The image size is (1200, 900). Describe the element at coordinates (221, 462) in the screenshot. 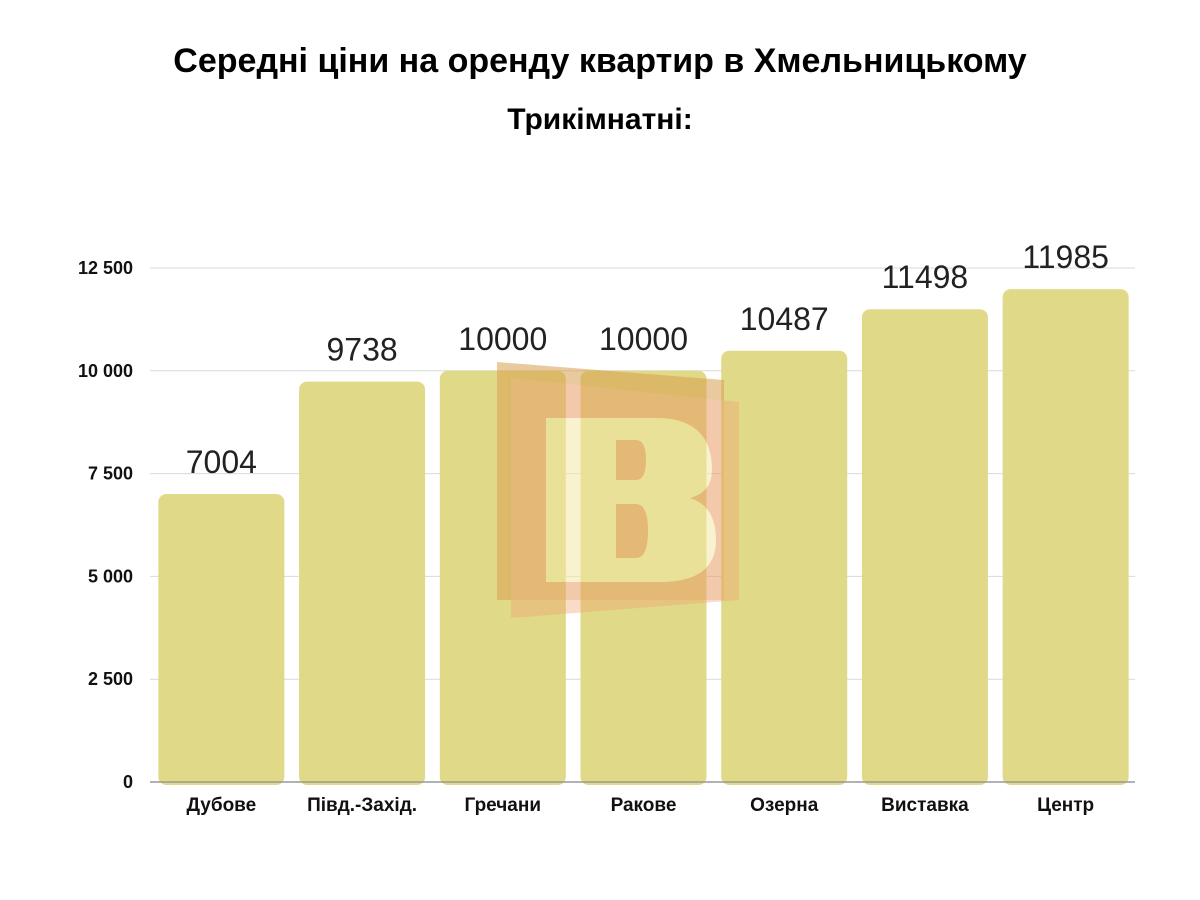

I see `data-label: 7004` at that location.